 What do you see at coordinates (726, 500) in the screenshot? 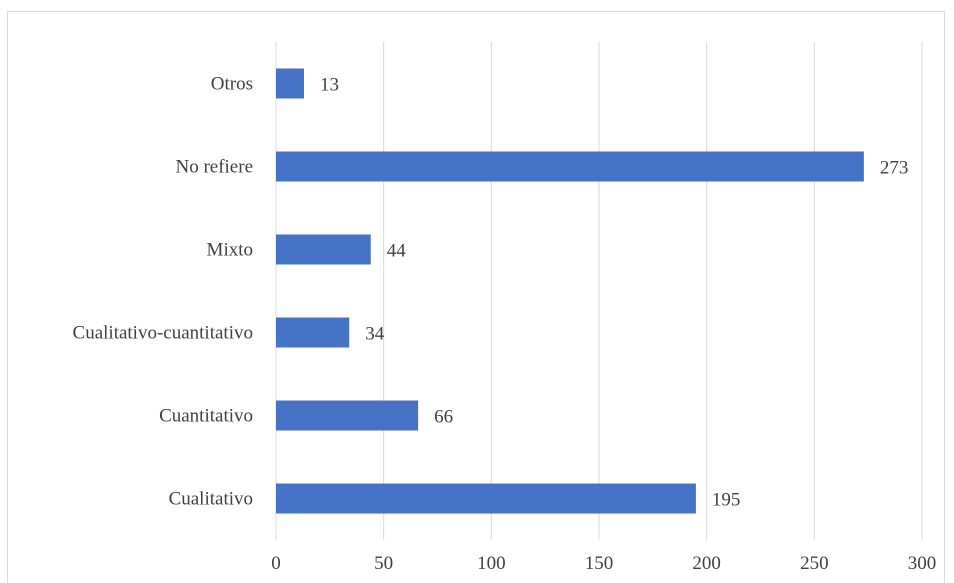
I see `data-label: 195` at bounding box center [726, 500].